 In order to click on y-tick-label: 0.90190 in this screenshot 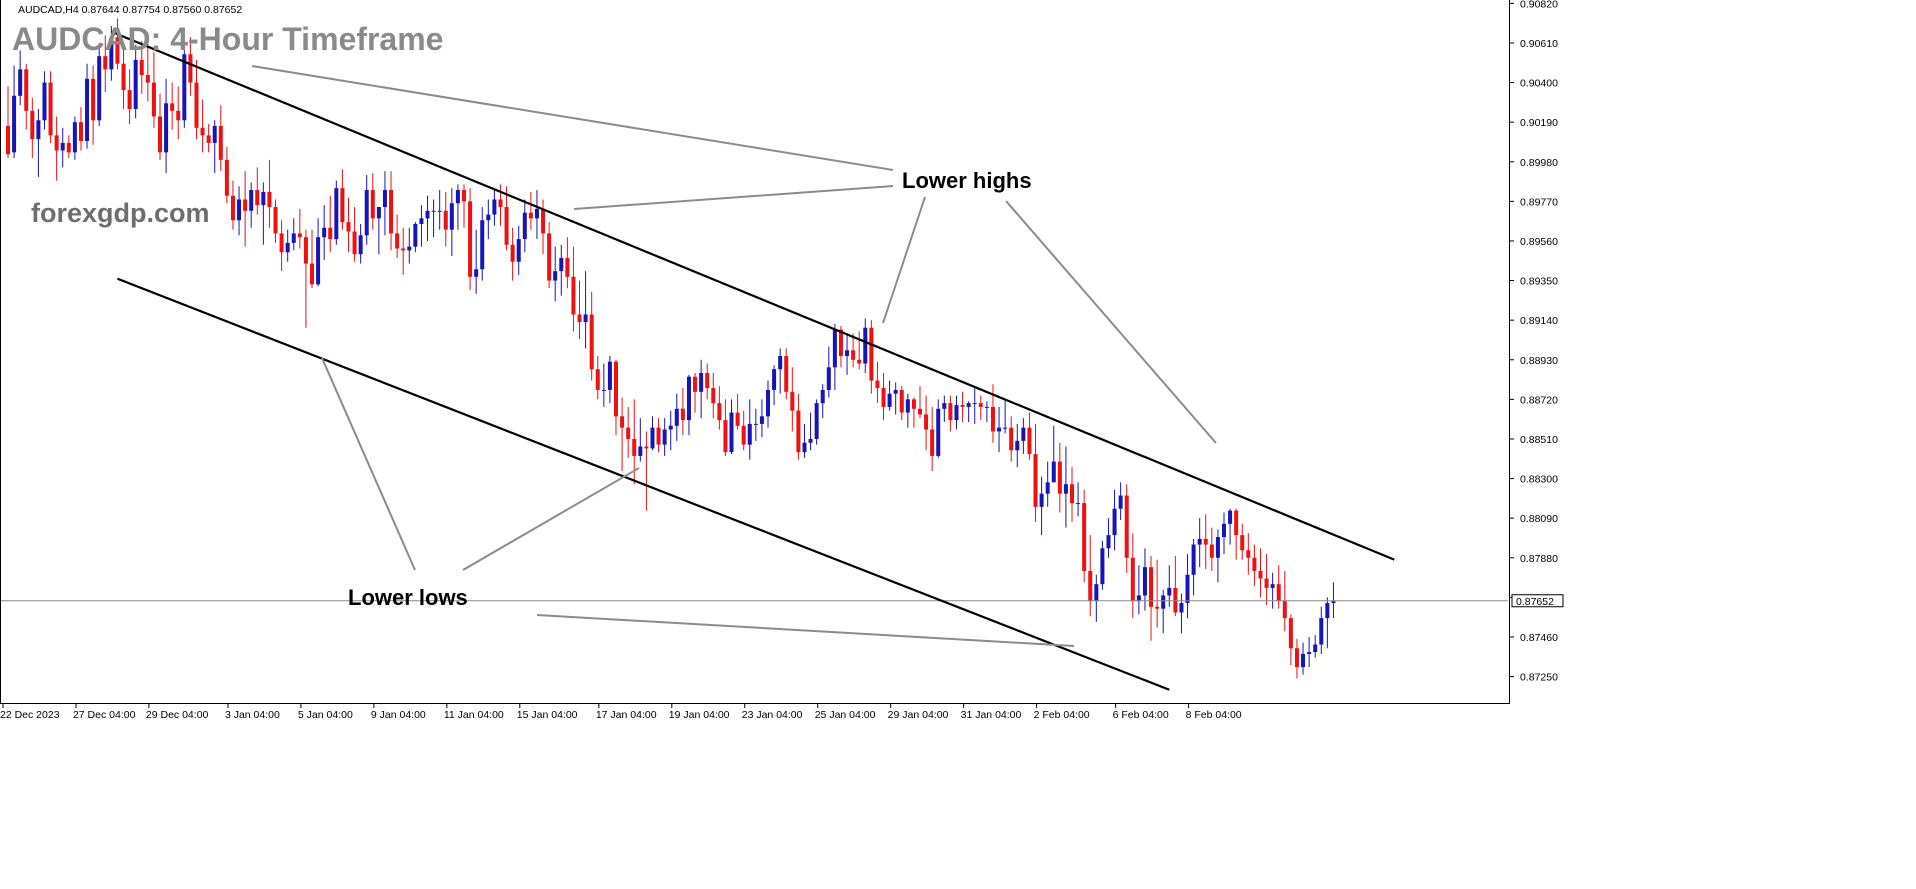, I will do `click(1539, 123)`.